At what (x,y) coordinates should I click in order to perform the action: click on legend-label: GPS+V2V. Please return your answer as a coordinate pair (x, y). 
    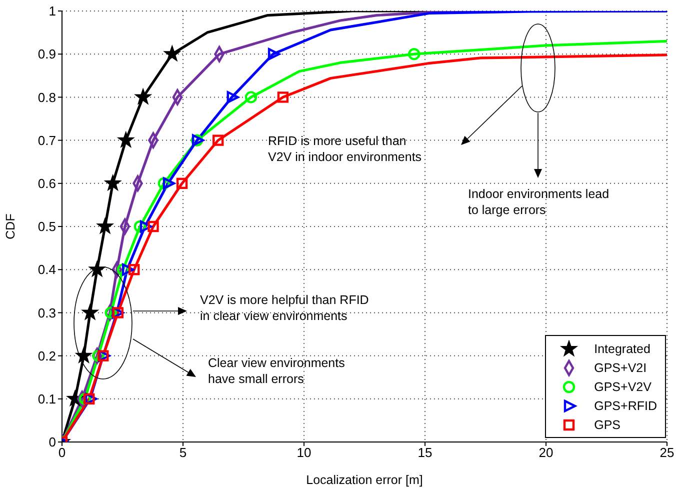
    Looking at the image, I should click on (623, 387).